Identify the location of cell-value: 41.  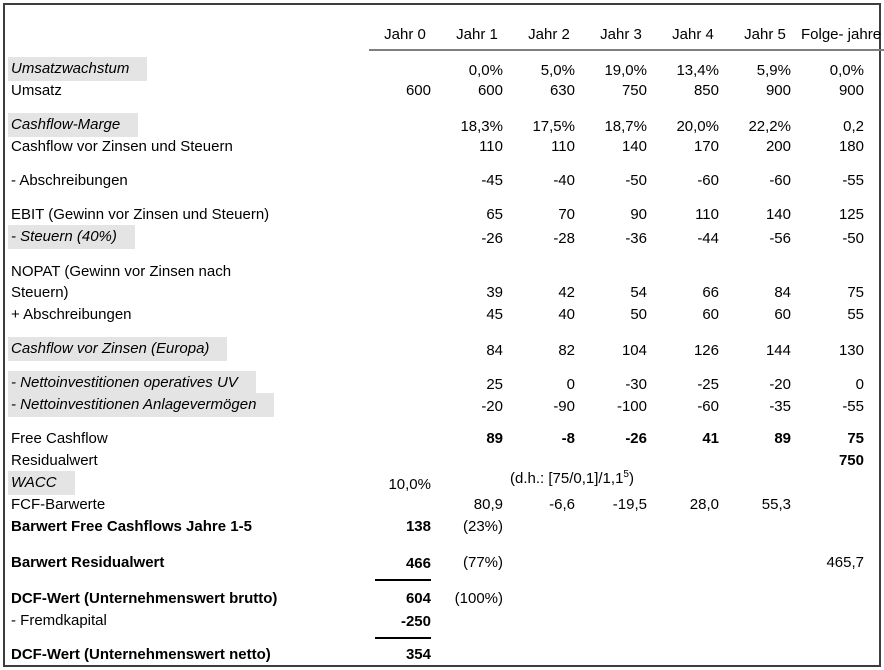
(710, 438).